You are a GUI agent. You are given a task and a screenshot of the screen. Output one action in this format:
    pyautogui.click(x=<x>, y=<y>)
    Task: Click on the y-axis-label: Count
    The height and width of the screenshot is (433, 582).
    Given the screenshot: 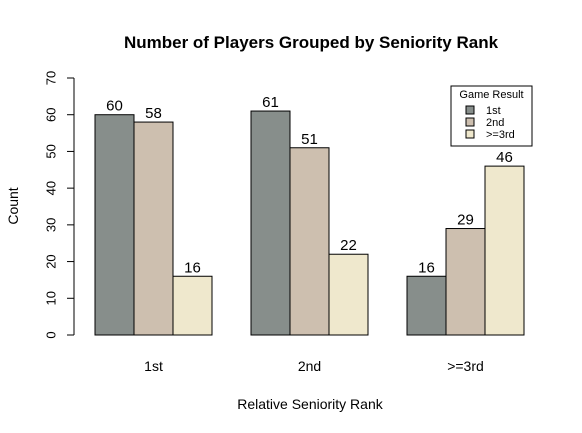 What is the action you would take?
    pyautogui.click(x=13, y=205)
    